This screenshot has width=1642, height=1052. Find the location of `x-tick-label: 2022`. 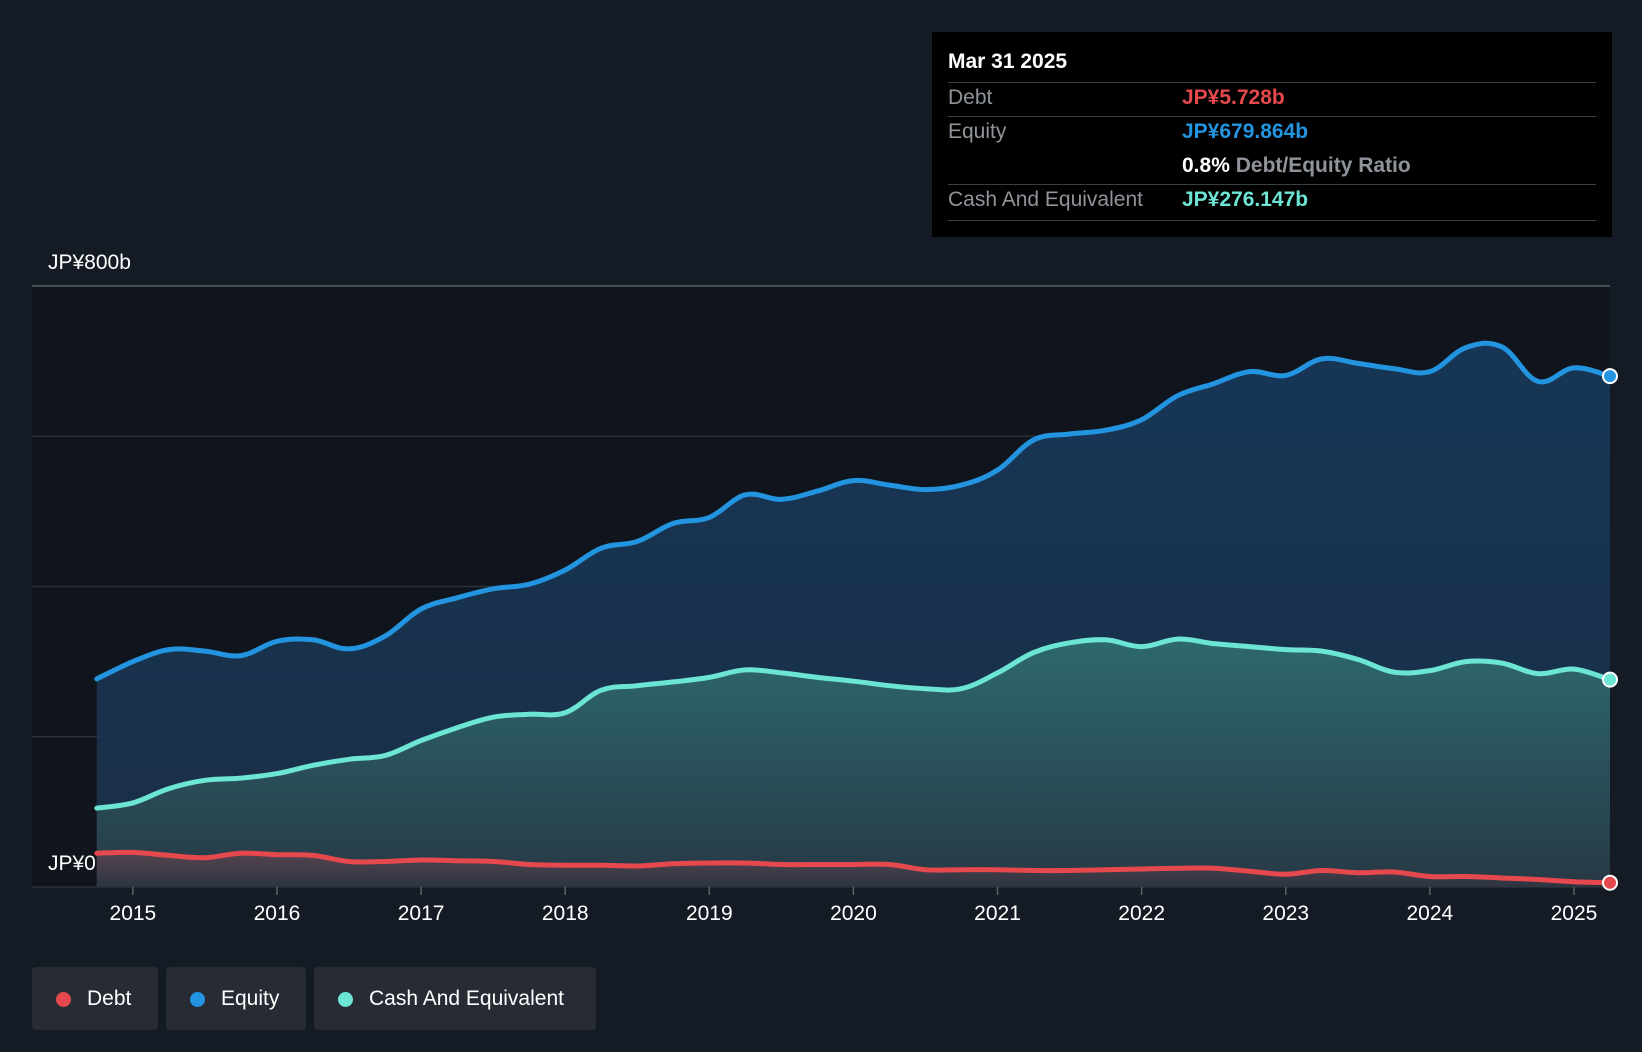

x-tick-label: 2022 is located at coordinates (1141, 913).